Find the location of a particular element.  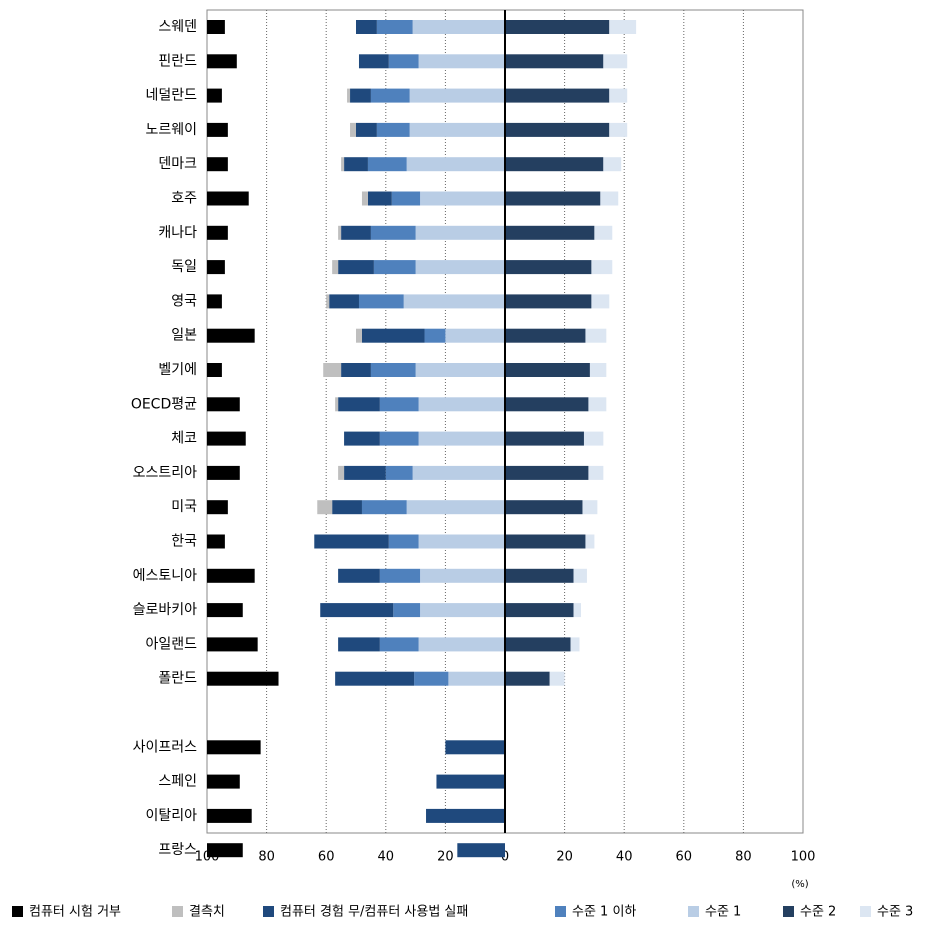

x-tick-label: 80 is located at coordinates (266, 857).